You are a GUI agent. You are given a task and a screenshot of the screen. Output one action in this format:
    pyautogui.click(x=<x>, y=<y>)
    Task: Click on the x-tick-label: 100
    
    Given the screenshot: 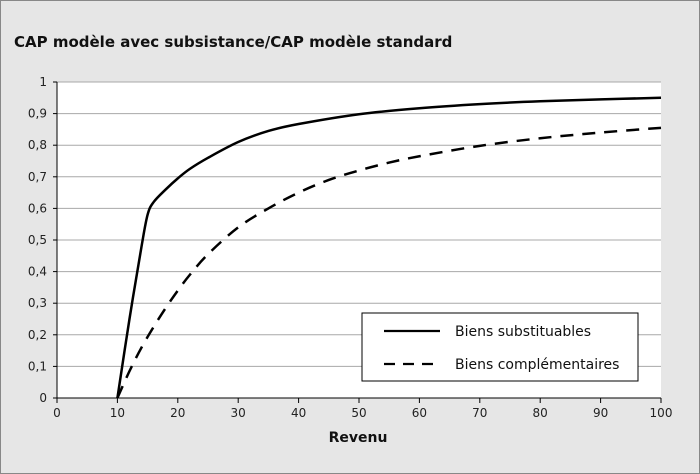 What is the action you would take?
    pyautogui.click(x=661, y=413)
    